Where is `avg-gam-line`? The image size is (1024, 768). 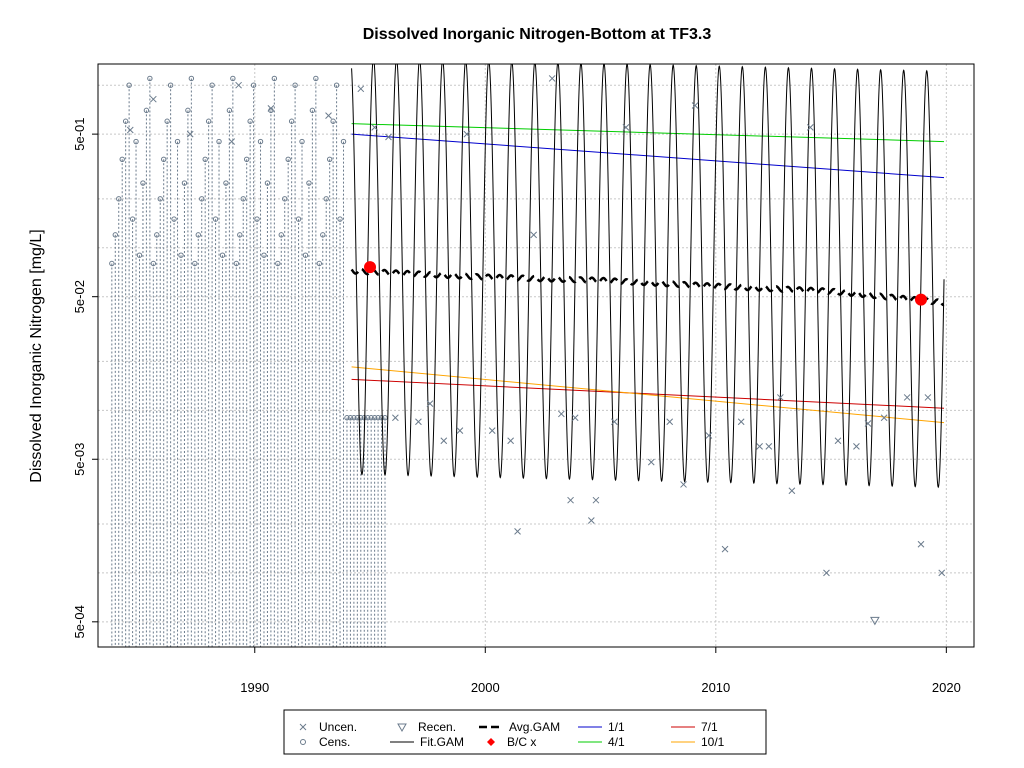 avg-gam-line is located at coordinates (647, 287).